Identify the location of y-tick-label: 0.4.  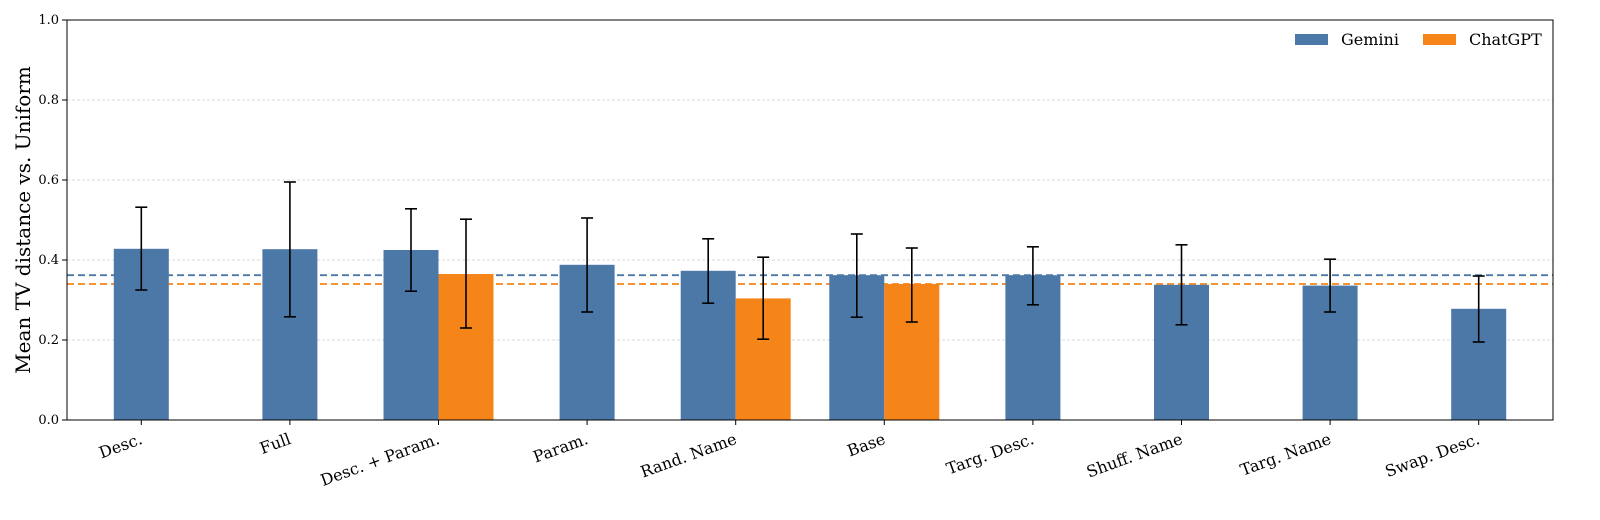
(48, 260).